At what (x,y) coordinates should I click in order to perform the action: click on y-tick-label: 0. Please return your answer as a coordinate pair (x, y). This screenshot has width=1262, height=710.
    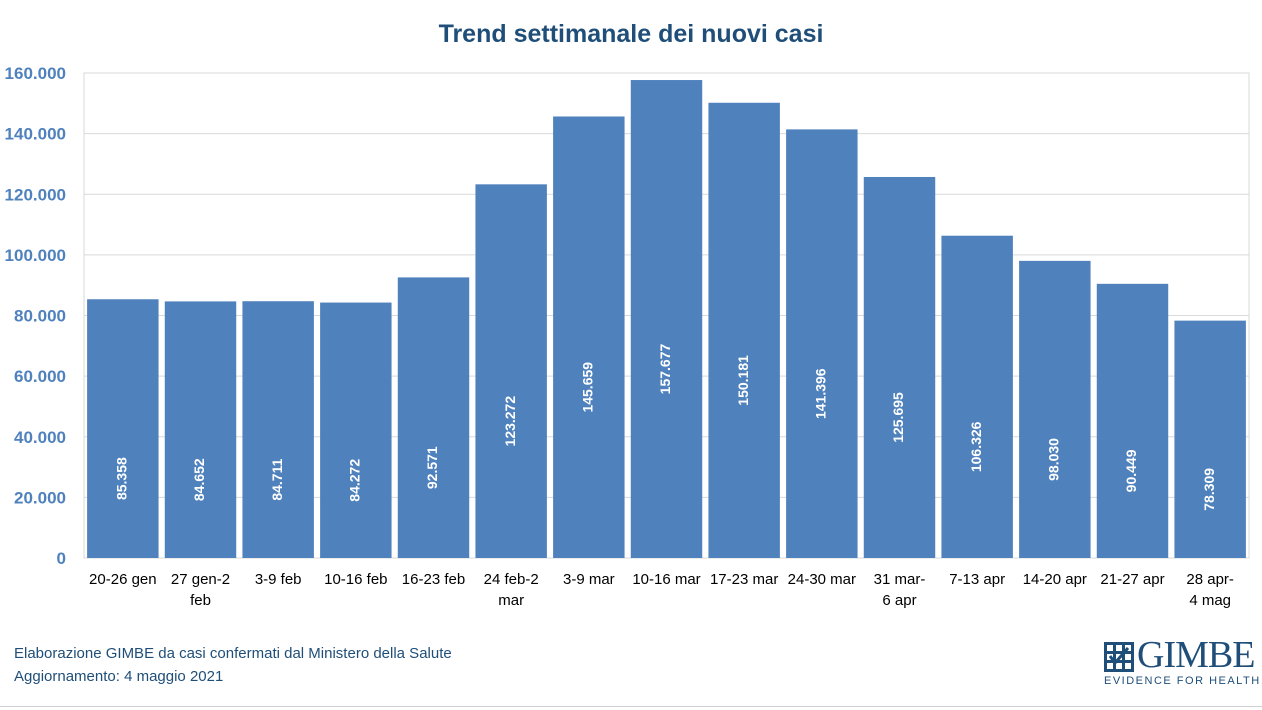
    Looking at the image, I should click on (61, 558).